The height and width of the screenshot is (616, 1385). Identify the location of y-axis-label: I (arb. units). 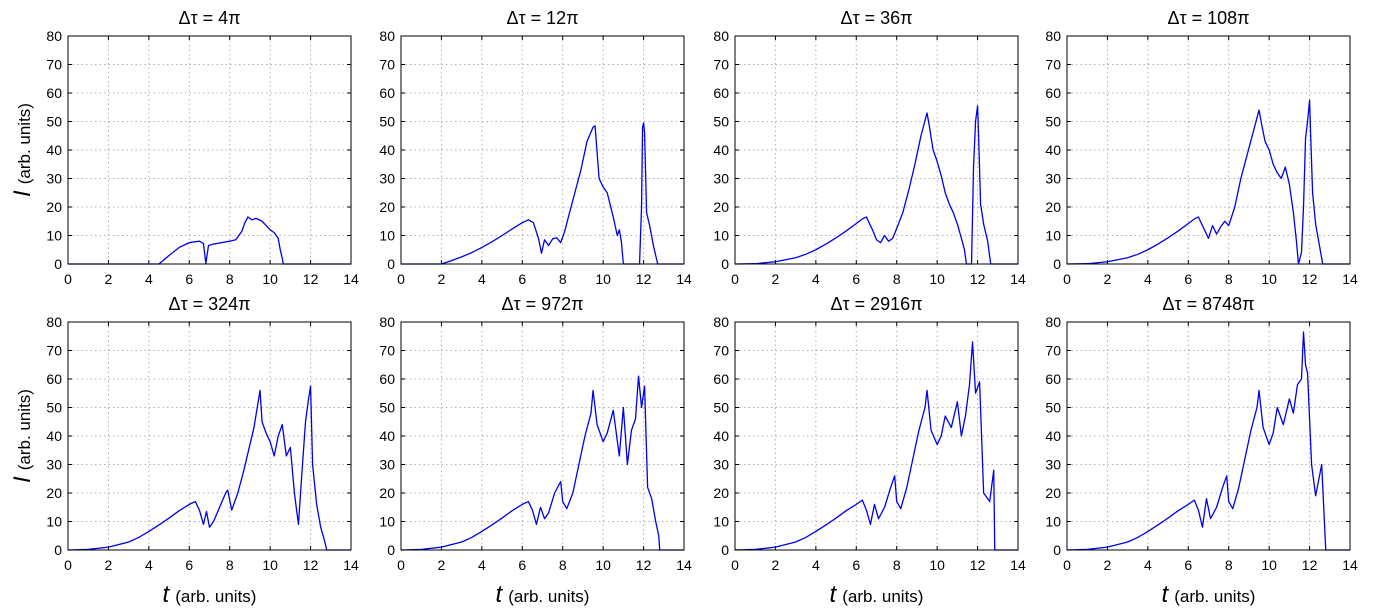
(22, 436).